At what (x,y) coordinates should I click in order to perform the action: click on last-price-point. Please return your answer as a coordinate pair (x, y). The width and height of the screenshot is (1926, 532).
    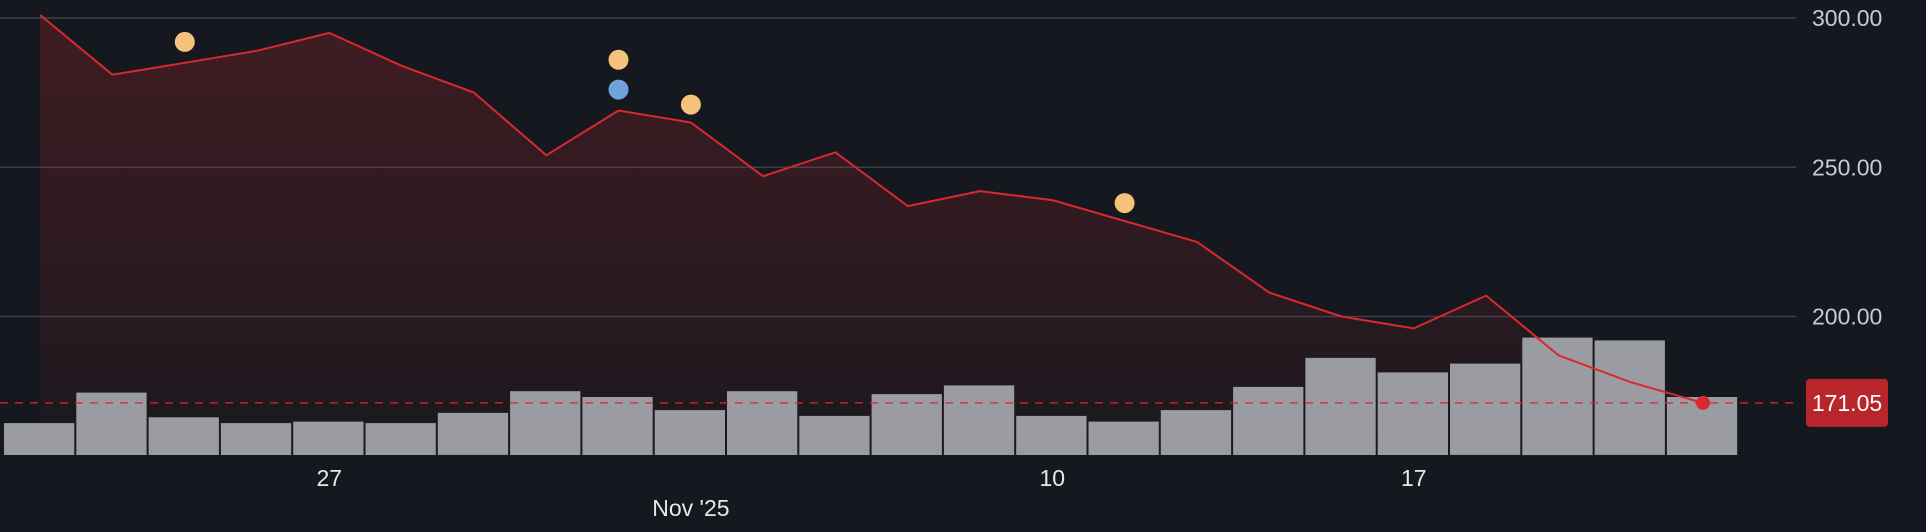
    Looking at the image, I should click on (1703, 402).